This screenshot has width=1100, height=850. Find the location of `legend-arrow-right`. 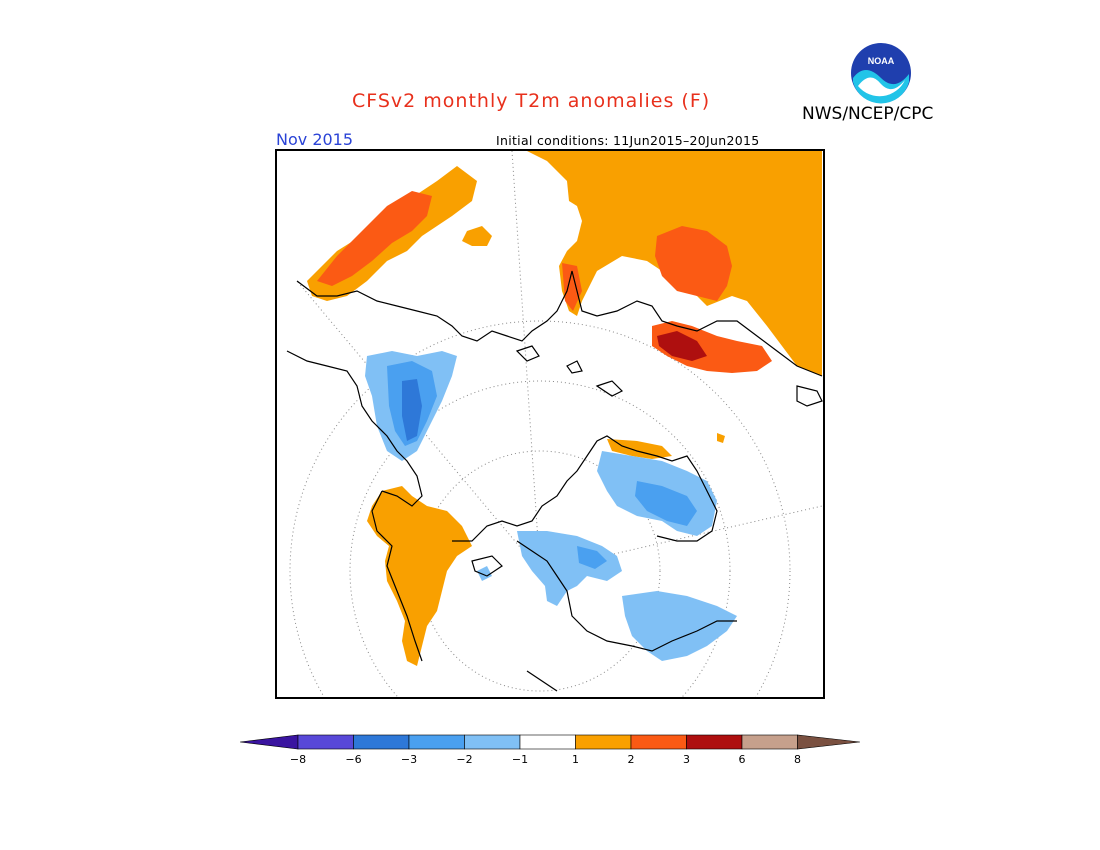

legend-arrow-right is located at coordinates (828, 742).